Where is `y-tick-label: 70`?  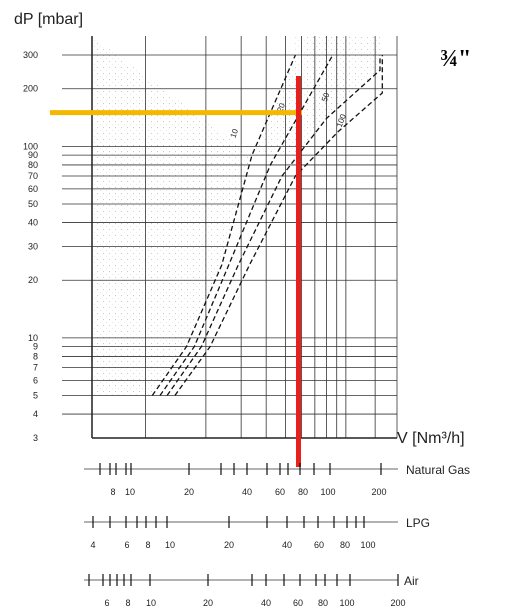
y-tick-label: 70 is located at coordinates (33, 176).